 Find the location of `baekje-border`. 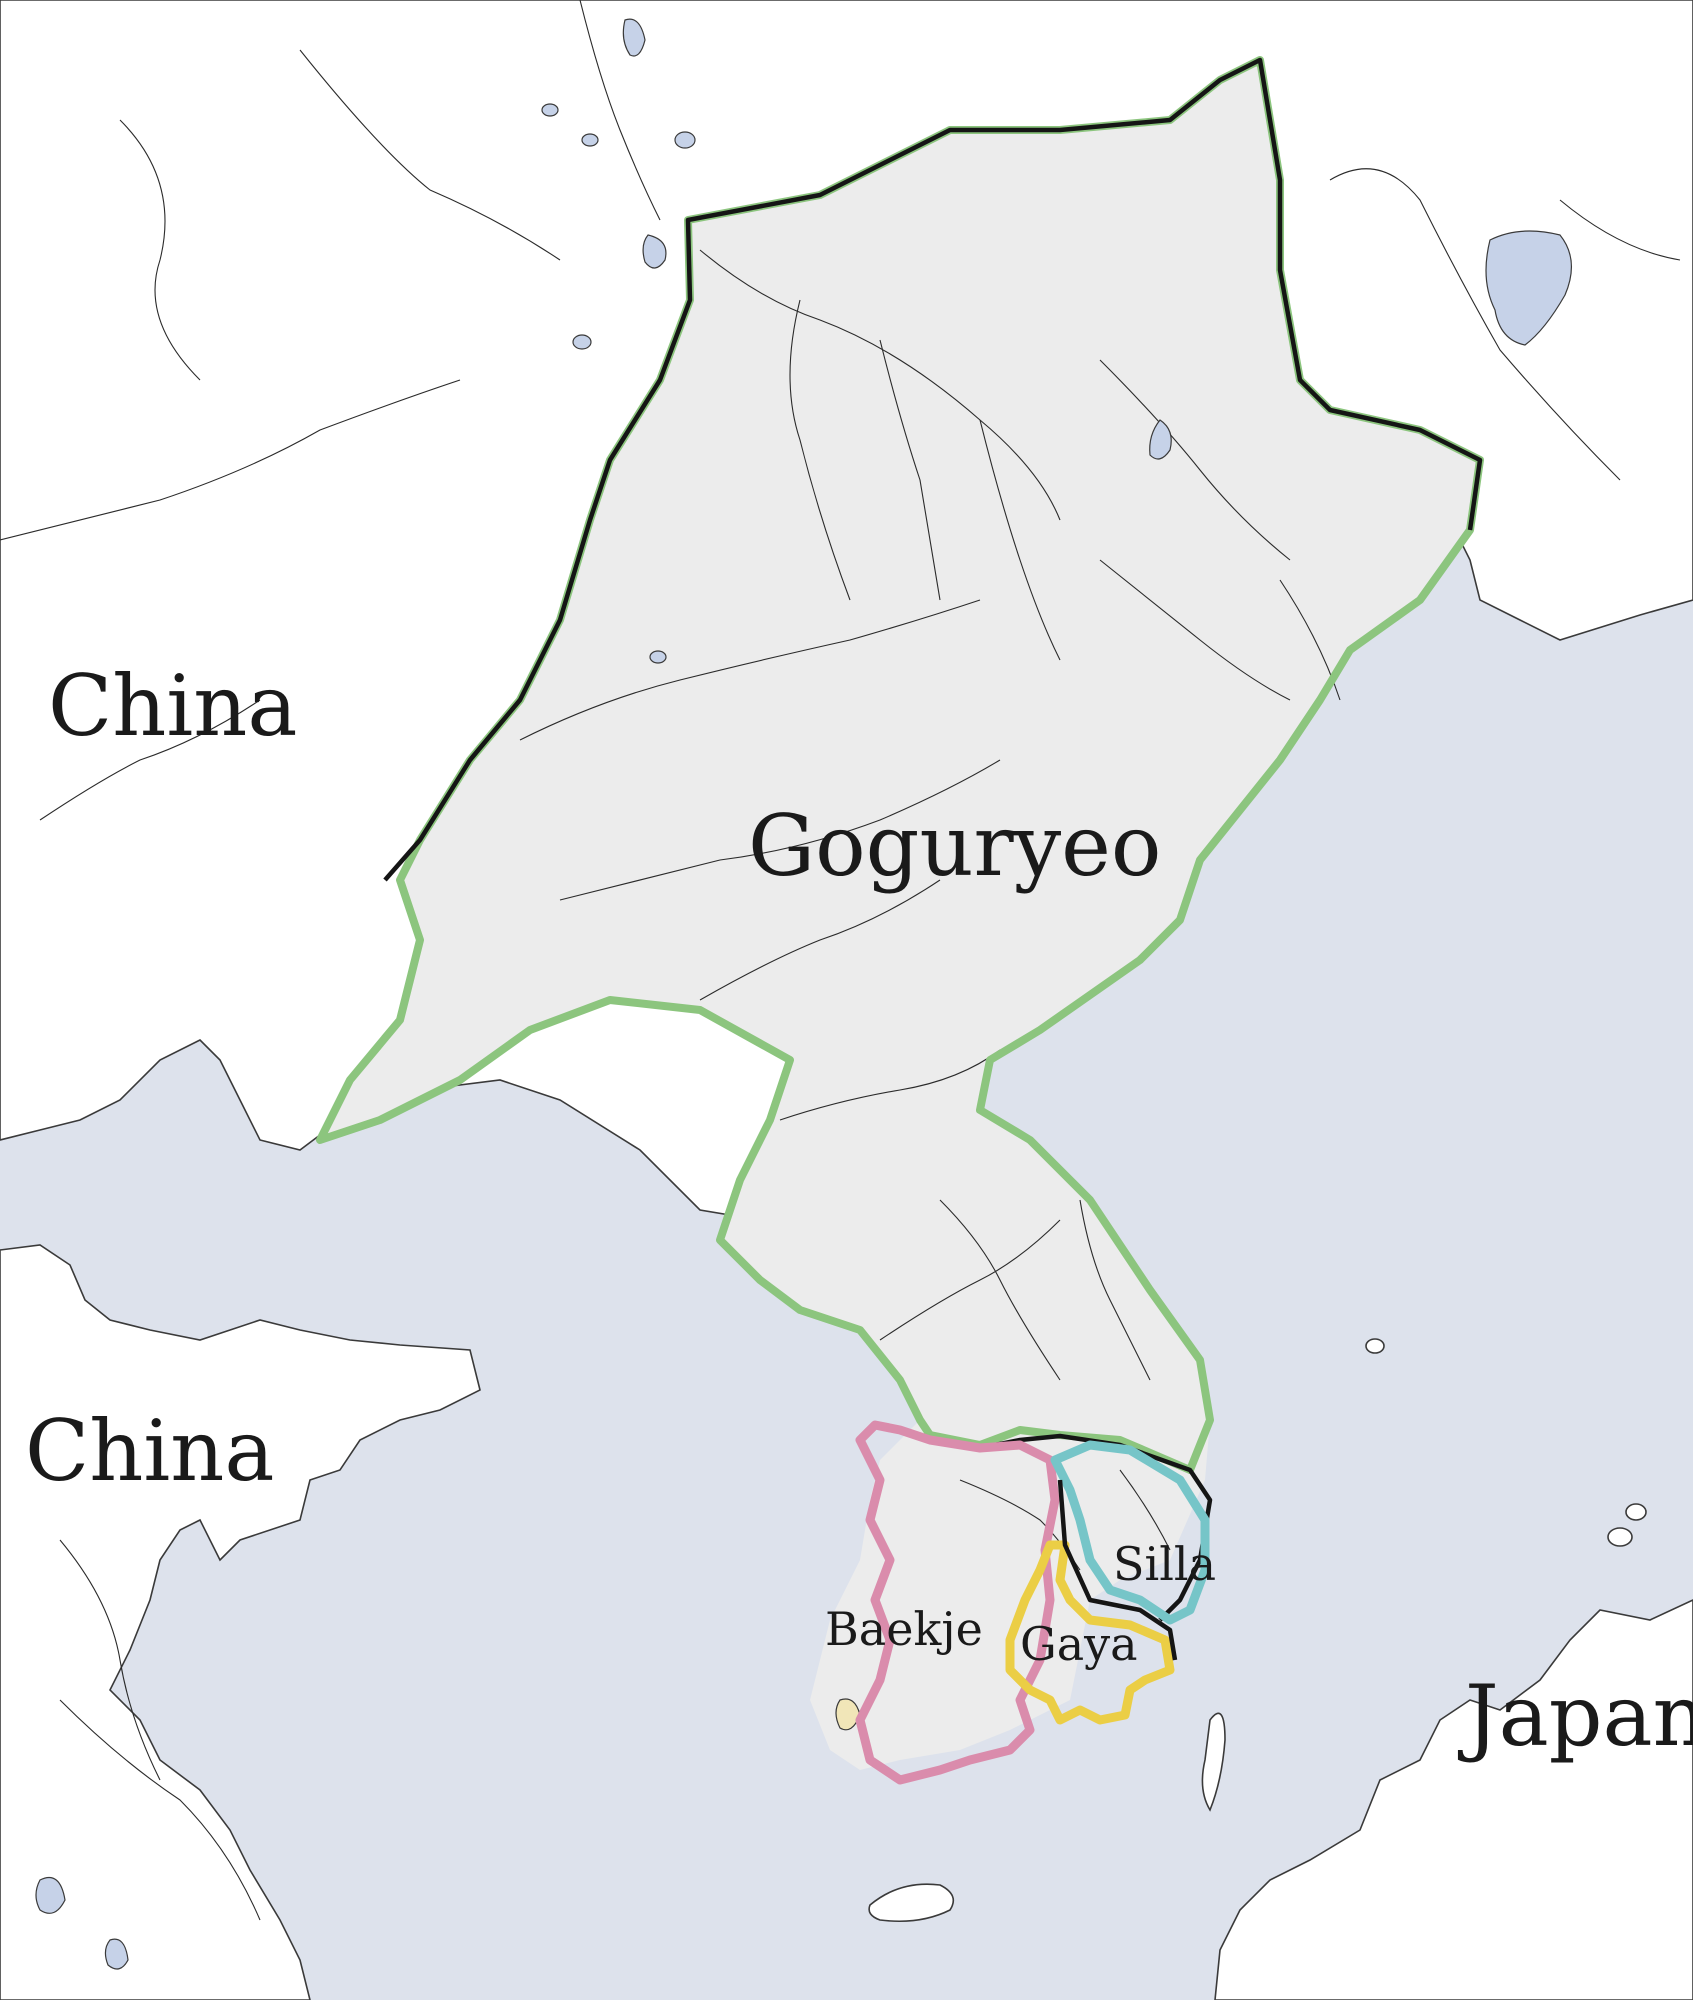

baekje-border is located at coordinates (957, 1602).